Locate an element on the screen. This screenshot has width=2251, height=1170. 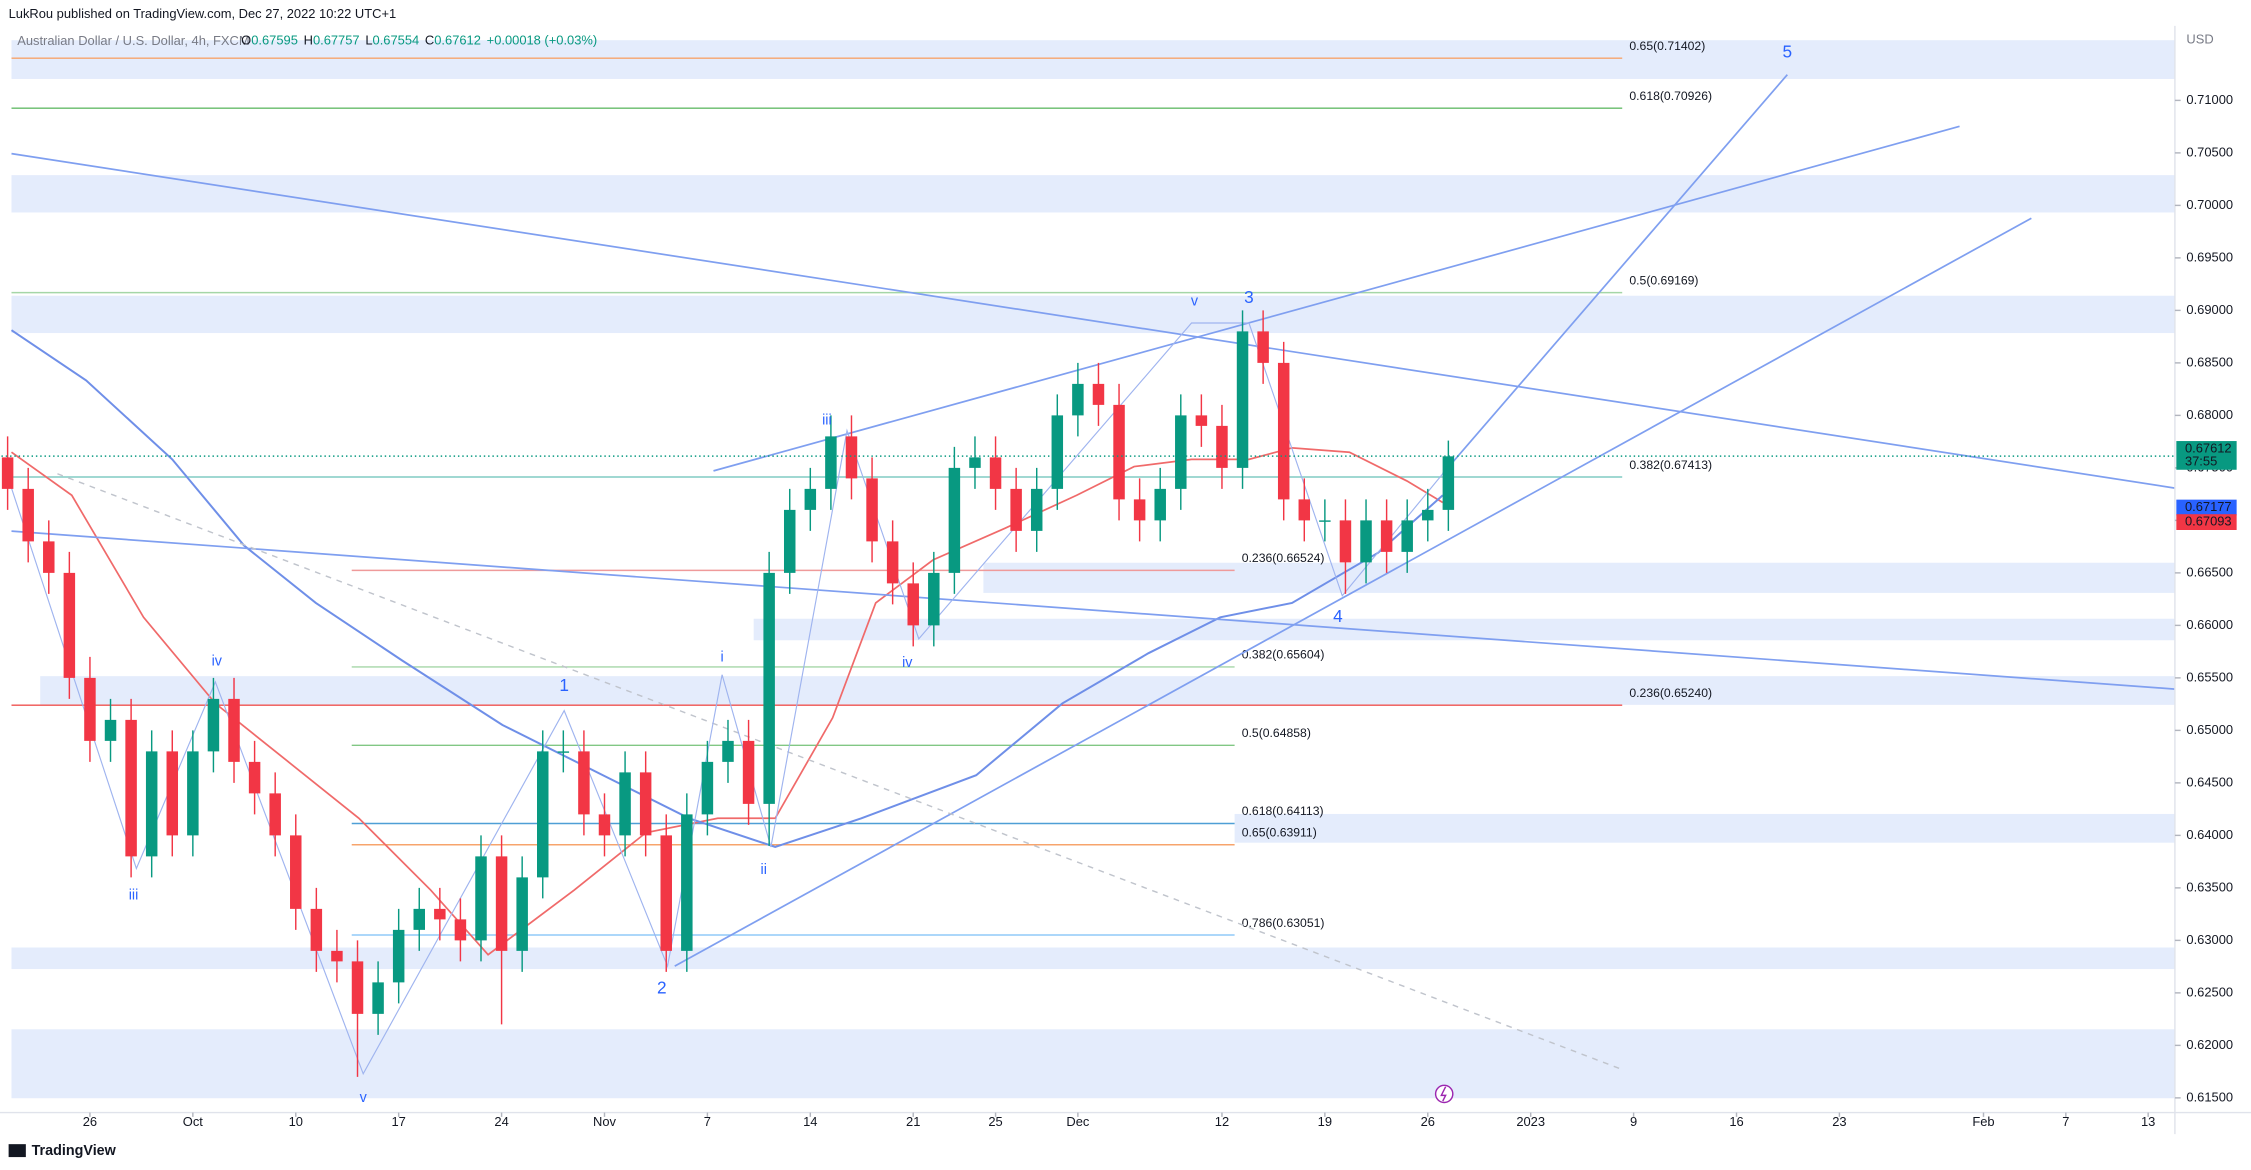
y-tick-label: 0.69000 is located at coordinates (2209, 309).